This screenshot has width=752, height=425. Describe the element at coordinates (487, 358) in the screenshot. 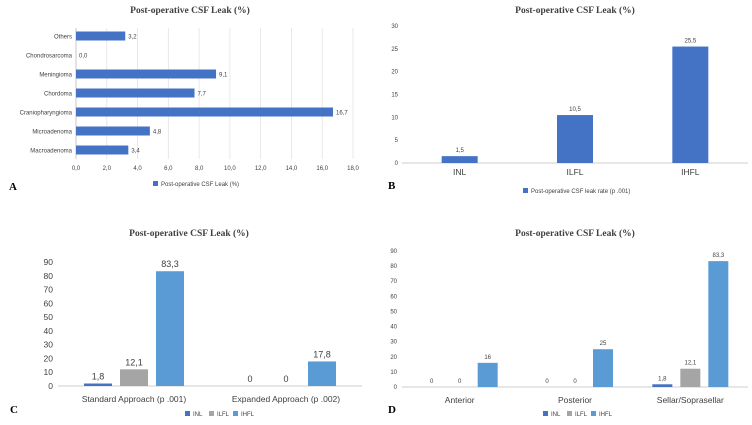

I see `data-label-ihfl-anterior: 16` at that location.